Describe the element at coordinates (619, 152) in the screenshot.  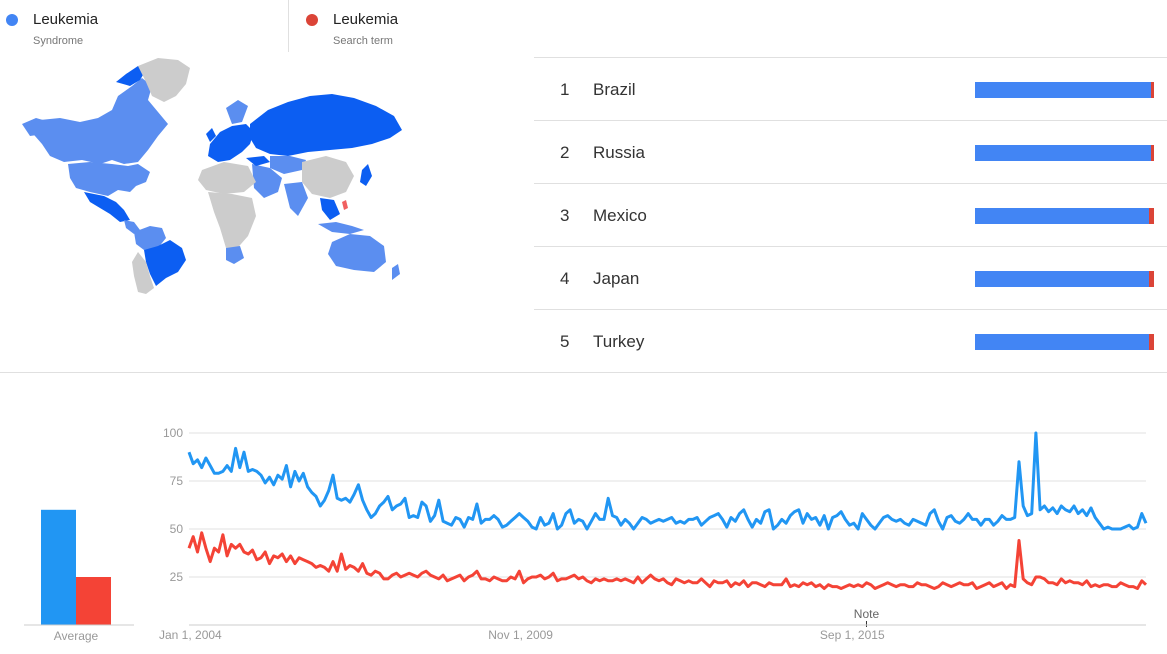
I see `rank-region: Russia` at that location.